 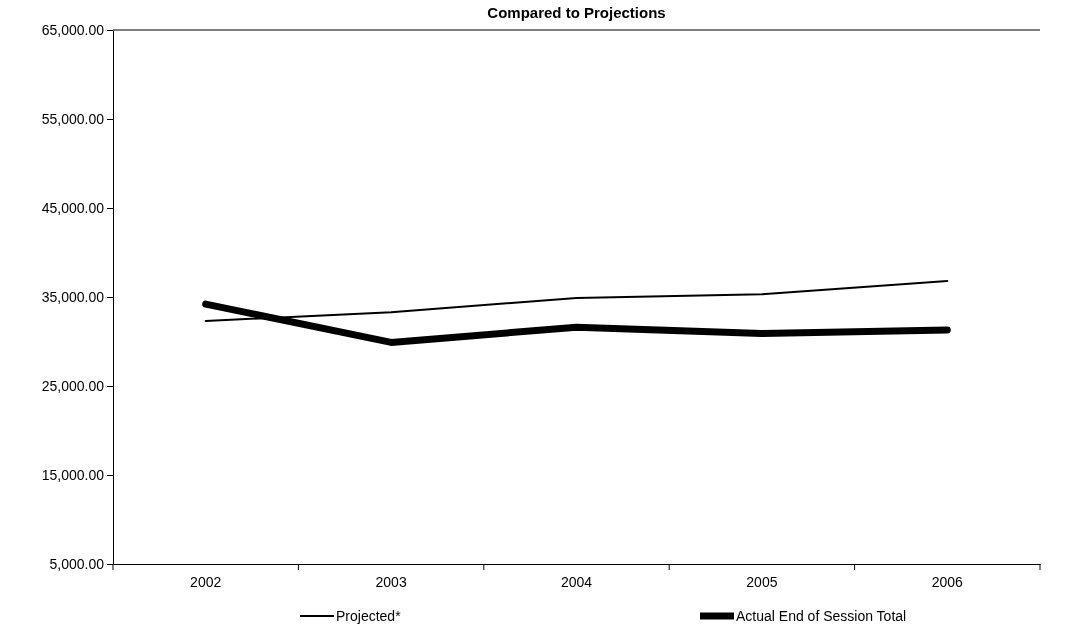 I want to click on x-tick-label: 2006, so click(x=947, y=581).